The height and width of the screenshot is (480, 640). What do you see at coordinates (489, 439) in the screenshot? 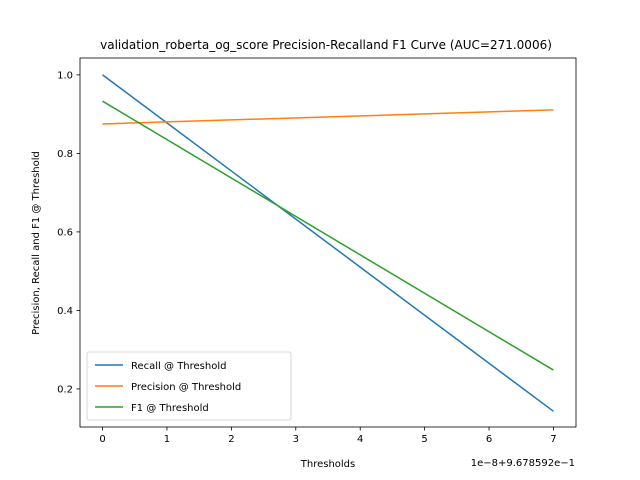
I see `x-tick-label: 6` at bounding box center [489, 439].